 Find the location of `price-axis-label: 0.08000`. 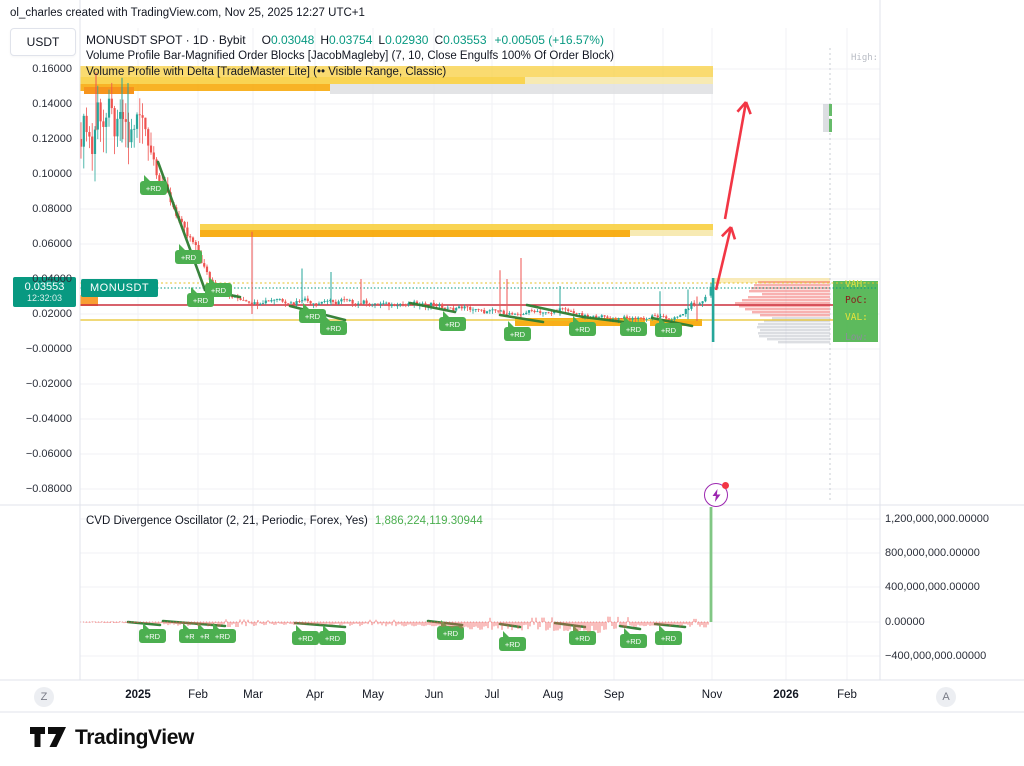

price-axis-label: 0.08000 is located at coordinates (52, 209).